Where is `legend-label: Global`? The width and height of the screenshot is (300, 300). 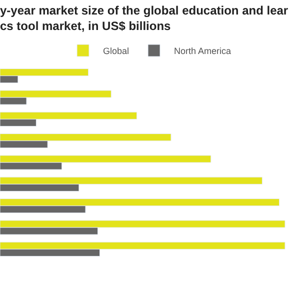 legend-label: Global is located at coordinates (116, 51).